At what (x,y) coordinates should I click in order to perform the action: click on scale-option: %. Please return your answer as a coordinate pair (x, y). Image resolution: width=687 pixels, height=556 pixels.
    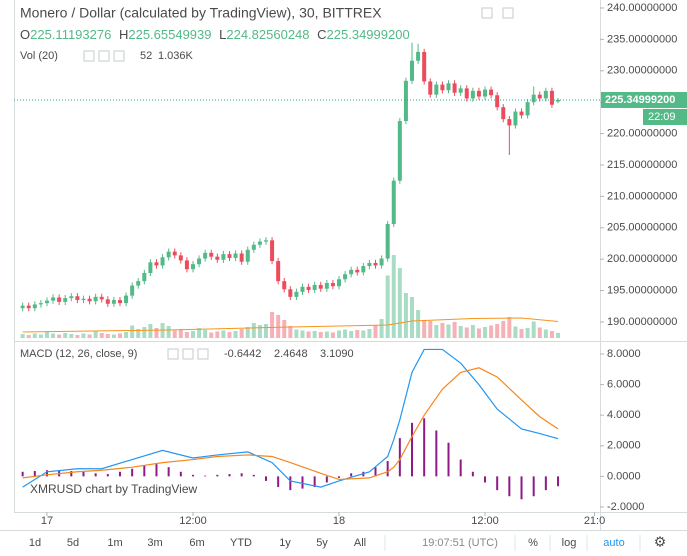
    Looking at the image, I should click on (533, 543).